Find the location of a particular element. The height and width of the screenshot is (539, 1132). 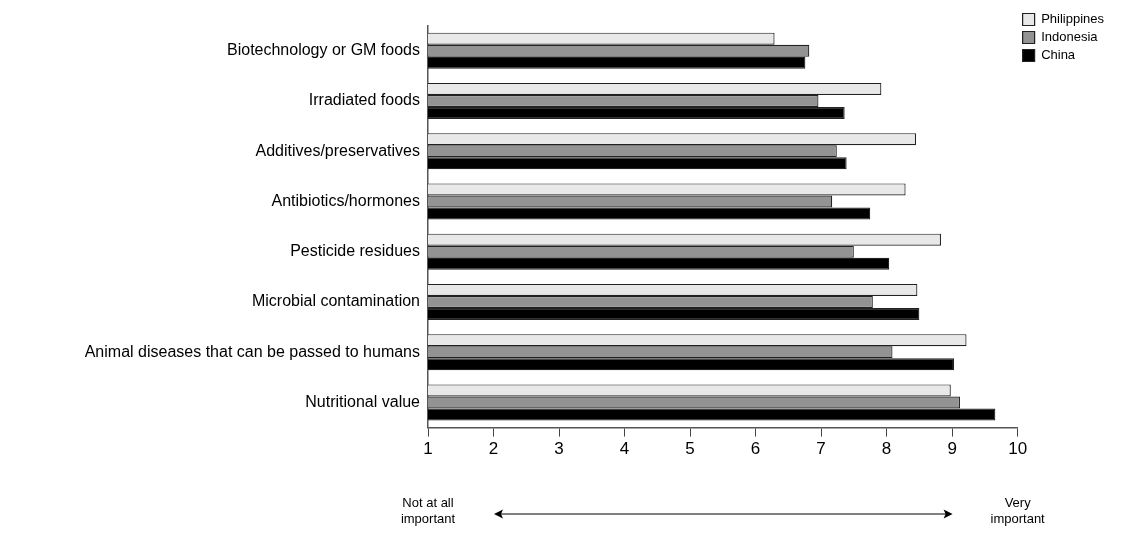

y-tick-label: Microbial contamination is located at coordinates (335, 301).